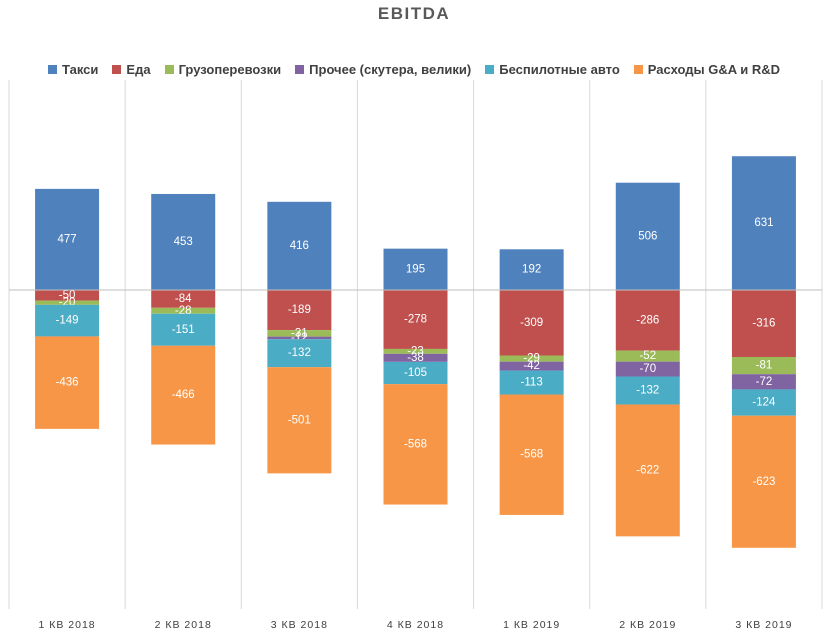 This screenshot has width=828, height=639. Describe the element at coordinates (390, 69) in the screenshot. I see `legend-label: Прочее (скутера, велики)` at that location.